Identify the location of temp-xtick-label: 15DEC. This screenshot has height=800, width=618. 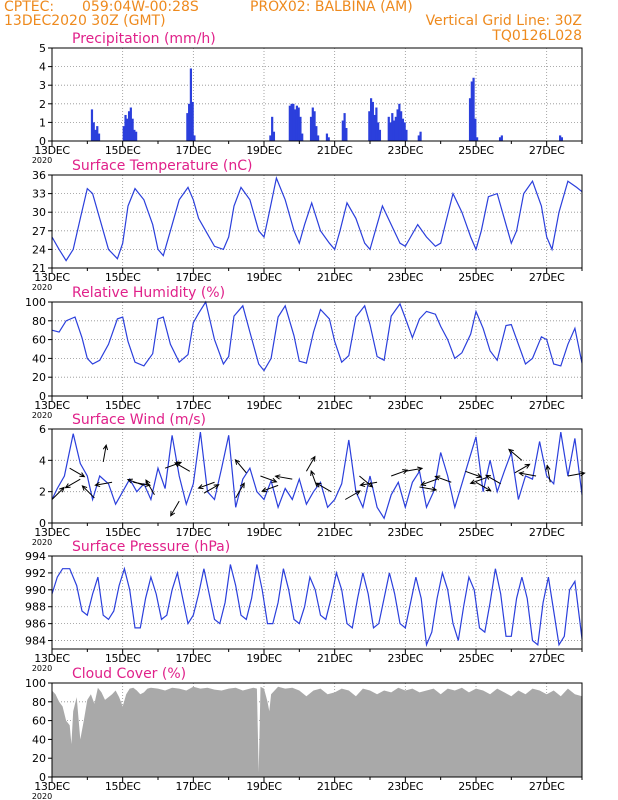
(123, 277).